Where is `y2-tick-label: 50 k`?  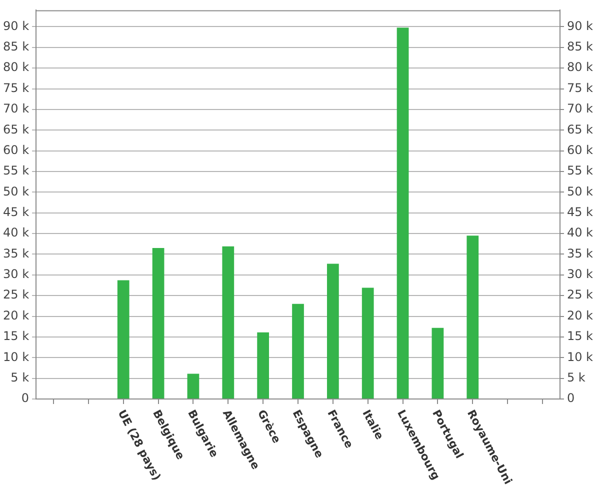 y2-tick-label: 50 k is located at coordinates (580, 191).